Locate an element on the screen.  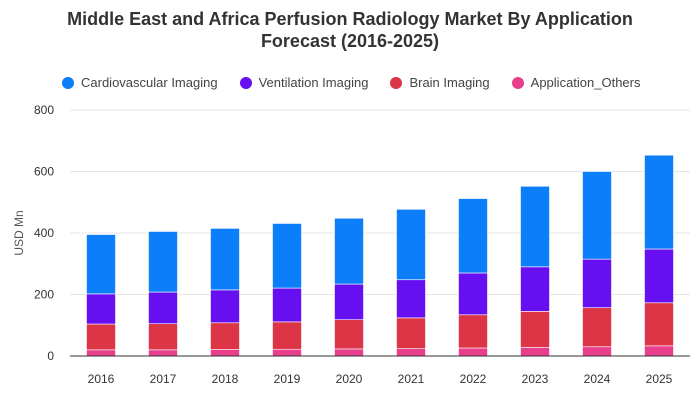
bar-stack-2019 is located at coordinates (287, 290).